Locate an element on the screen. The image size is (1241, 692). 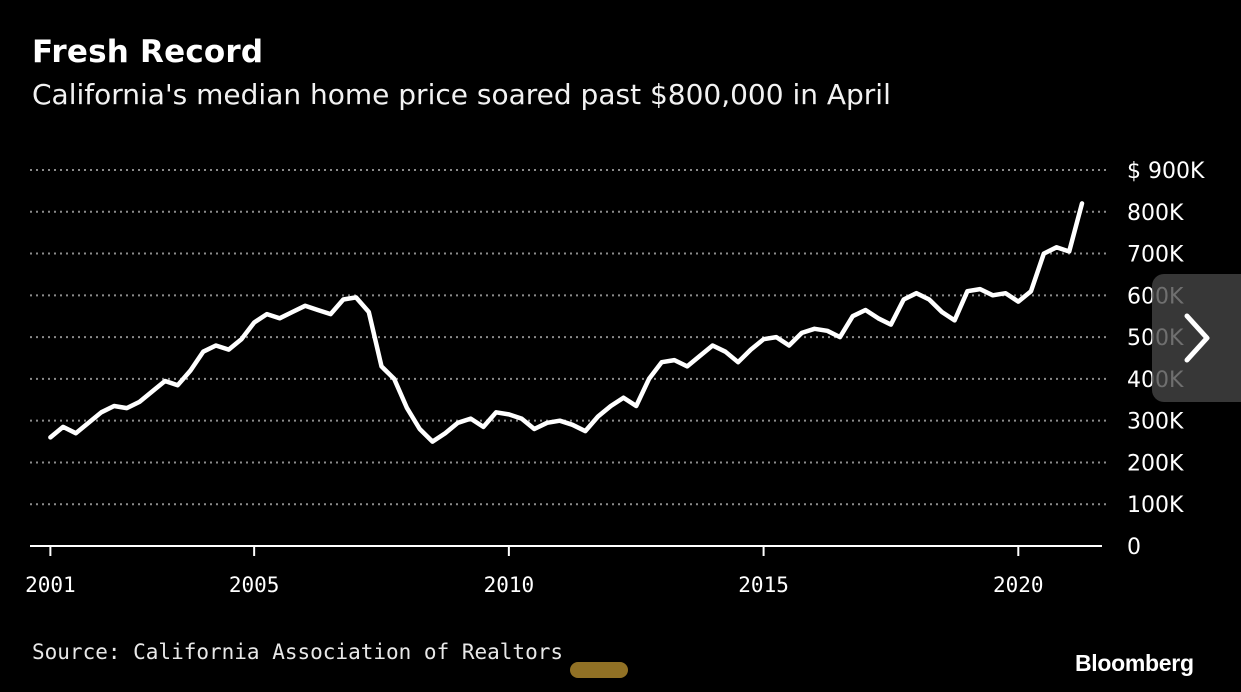
y-tick-label: 800K is located at coordinates (1155, 213).